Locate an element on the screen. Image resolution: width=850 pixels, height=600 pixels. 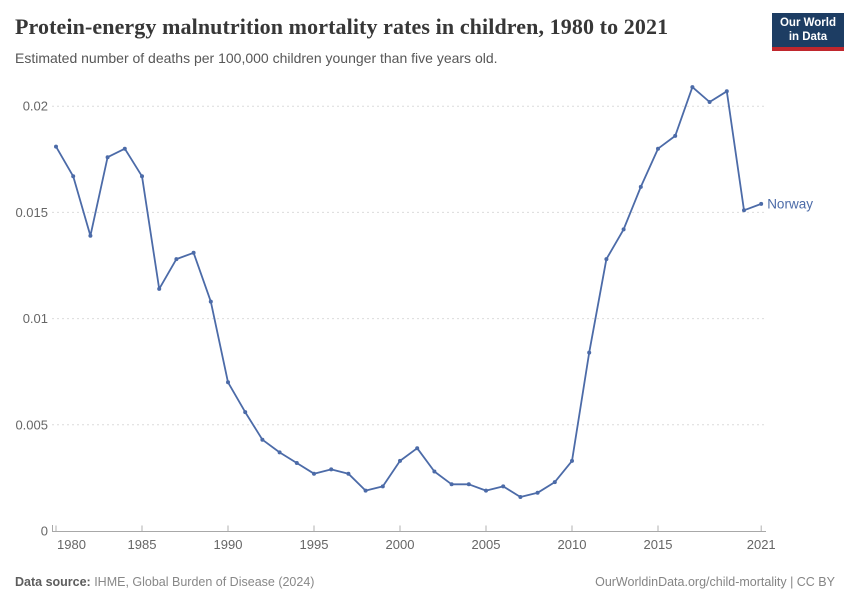
data-source-value: IHME, Global Burden of Disease (2024) is located at coordinates (202, 582).